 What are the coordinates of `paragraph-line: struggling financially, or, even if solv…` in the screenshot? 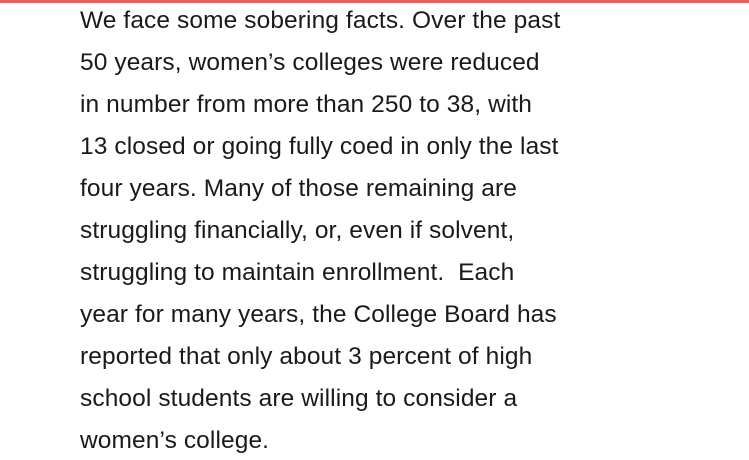 It's located at (297, 230).